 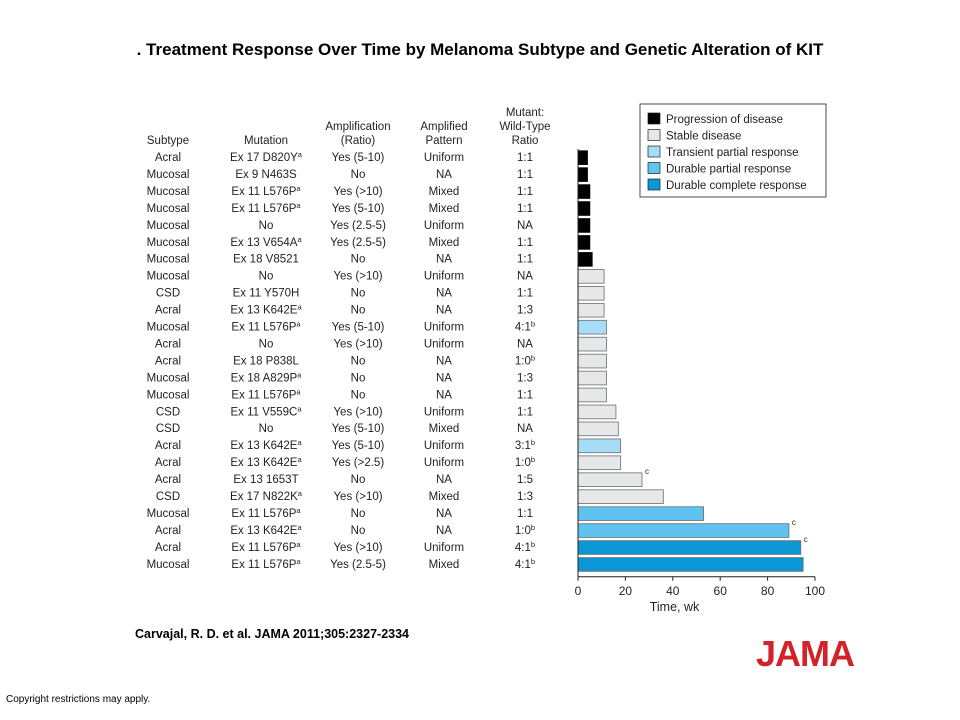 What do you see at coordinates (340, 242) in the screenshot?
I see `table-row: Mucosal Ex 13 V654Aa Yes (2.5-5) Mixed 1:1` at bounding box center [340, 242].